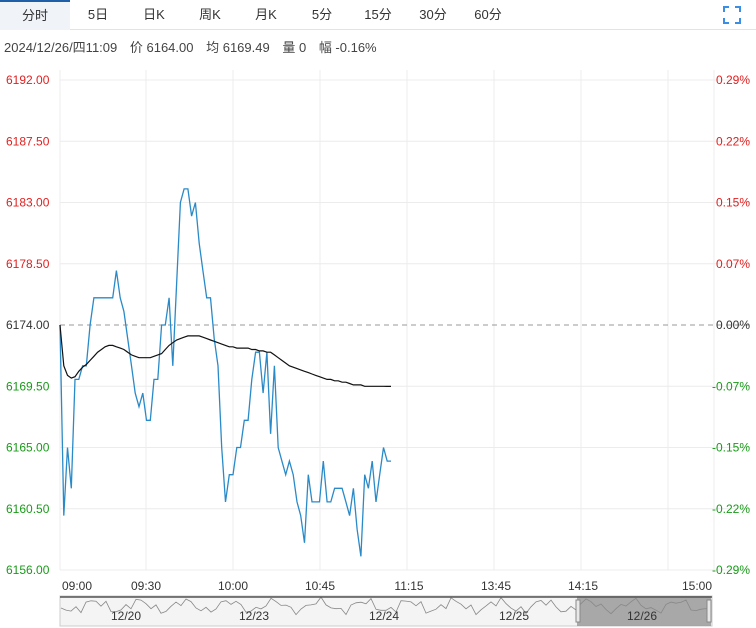  Describe the element at coordinates (731, 570) in the screenshot. I see `y-tick-percent-label: -0.29%` at that location.